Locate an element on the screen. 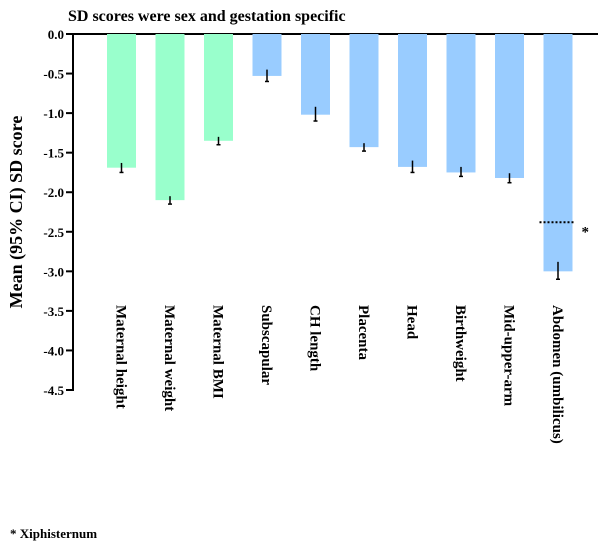  y-tick-label: 0.0 is located at coordinates (56, 34).